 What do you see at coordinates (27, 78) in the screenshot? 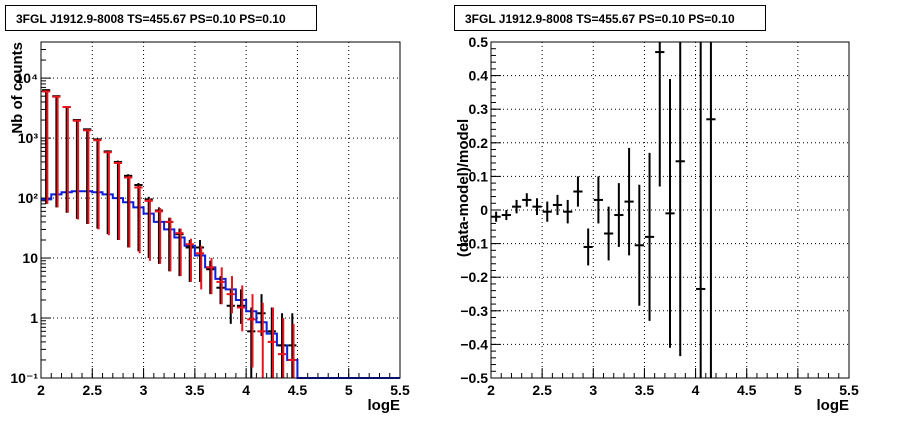
I see `y-tick-label: 10⁴` at bounding box center [27, 78].